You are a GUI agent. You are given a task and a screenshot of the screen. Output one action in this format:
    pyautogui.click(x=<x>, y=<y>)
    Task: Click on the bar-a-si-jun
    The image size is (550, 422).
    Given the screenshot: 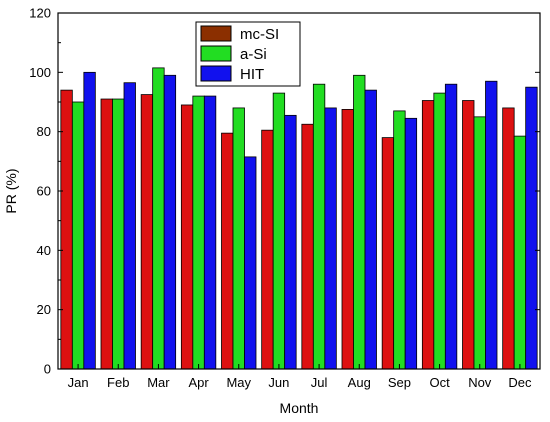 What is the action you would take?
    pyautogui.click(x=279, y=231)
    